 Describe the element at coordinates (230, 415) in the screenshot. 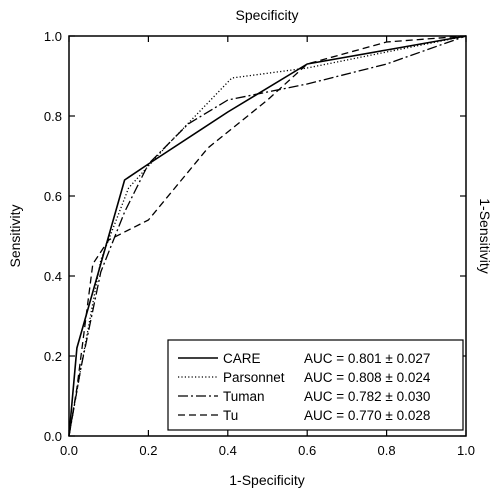

I see `legend-label: Tu` at that location.